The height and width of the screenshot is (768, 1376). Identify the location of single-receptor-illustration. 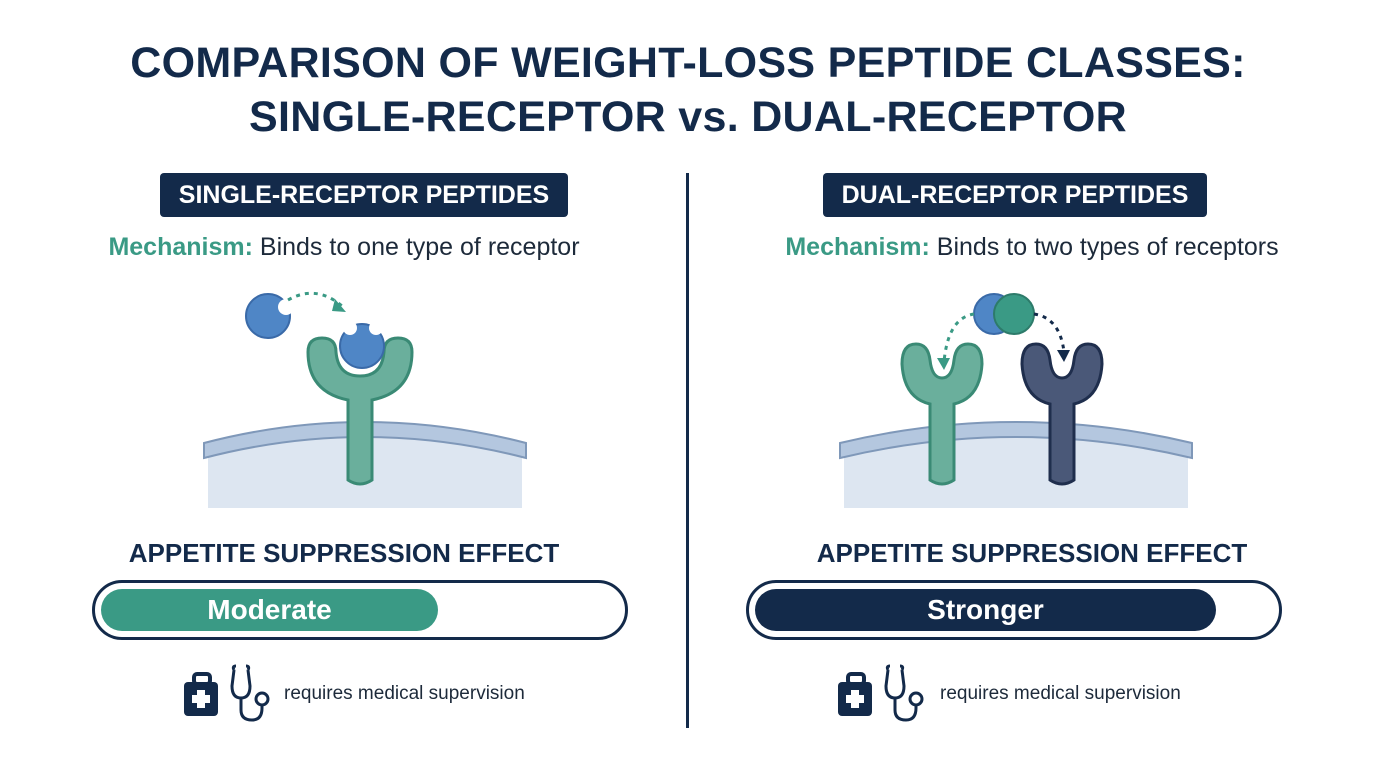
(365, 399).